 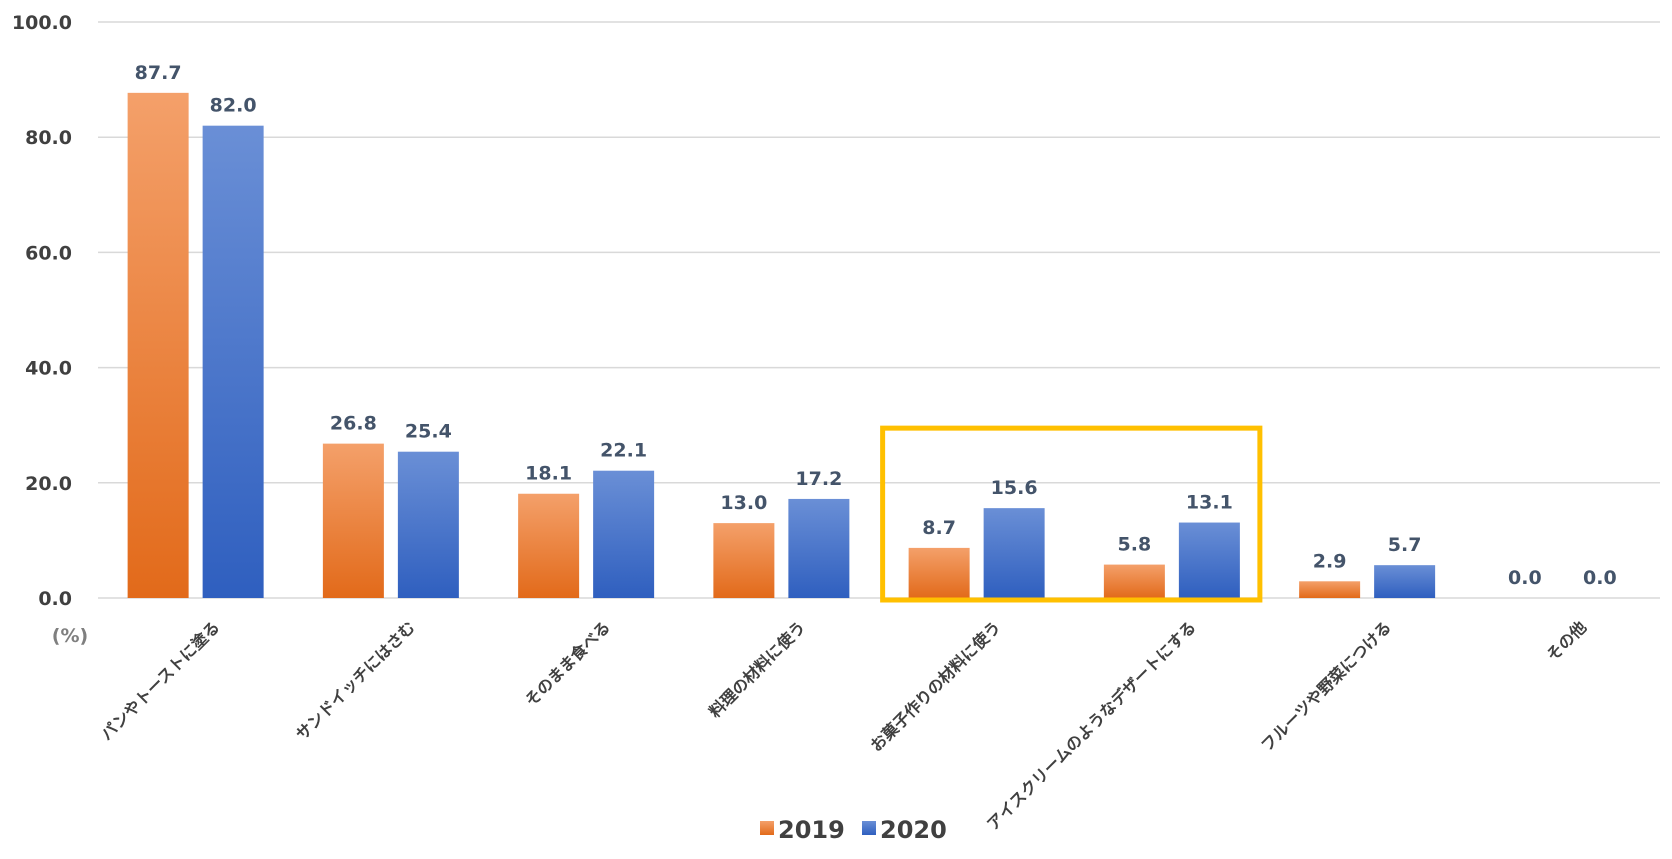 I want to click on x-tick-label: 料理の材料に使う, so click(x=757, y=669).